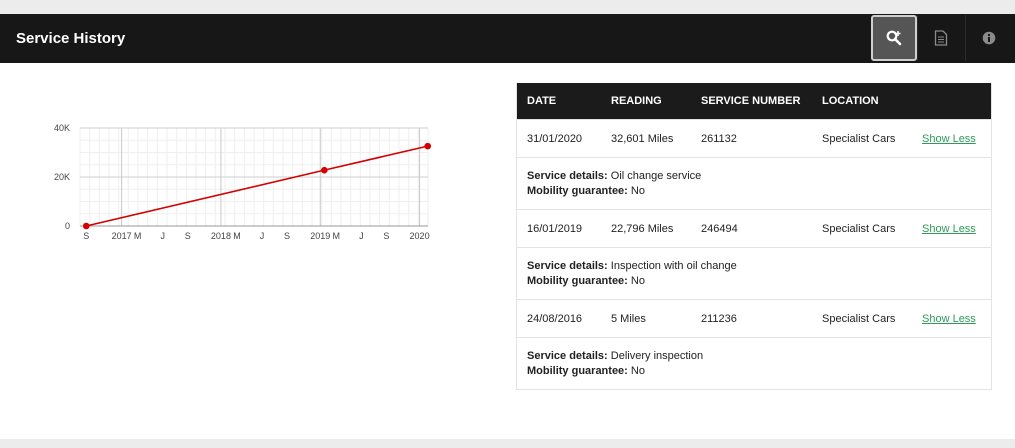 The height and width of the screenshot is (448, 1015). I want to click on search-plus-icon, so click(894, 38).